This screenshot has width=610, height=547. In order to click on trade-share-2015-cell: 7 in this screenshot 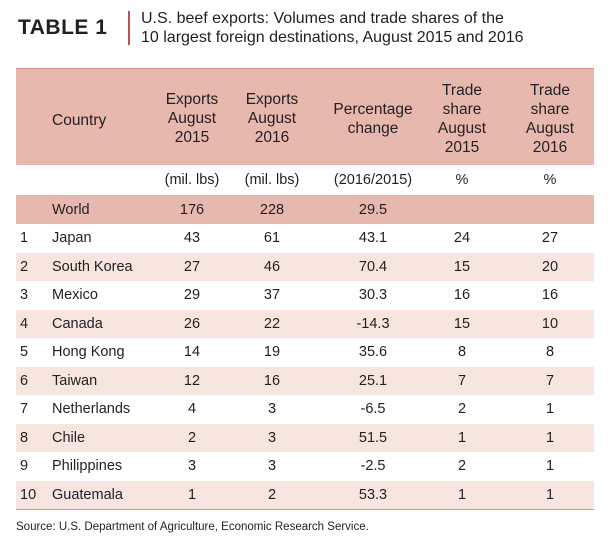, I will do `click(462, 380)`.